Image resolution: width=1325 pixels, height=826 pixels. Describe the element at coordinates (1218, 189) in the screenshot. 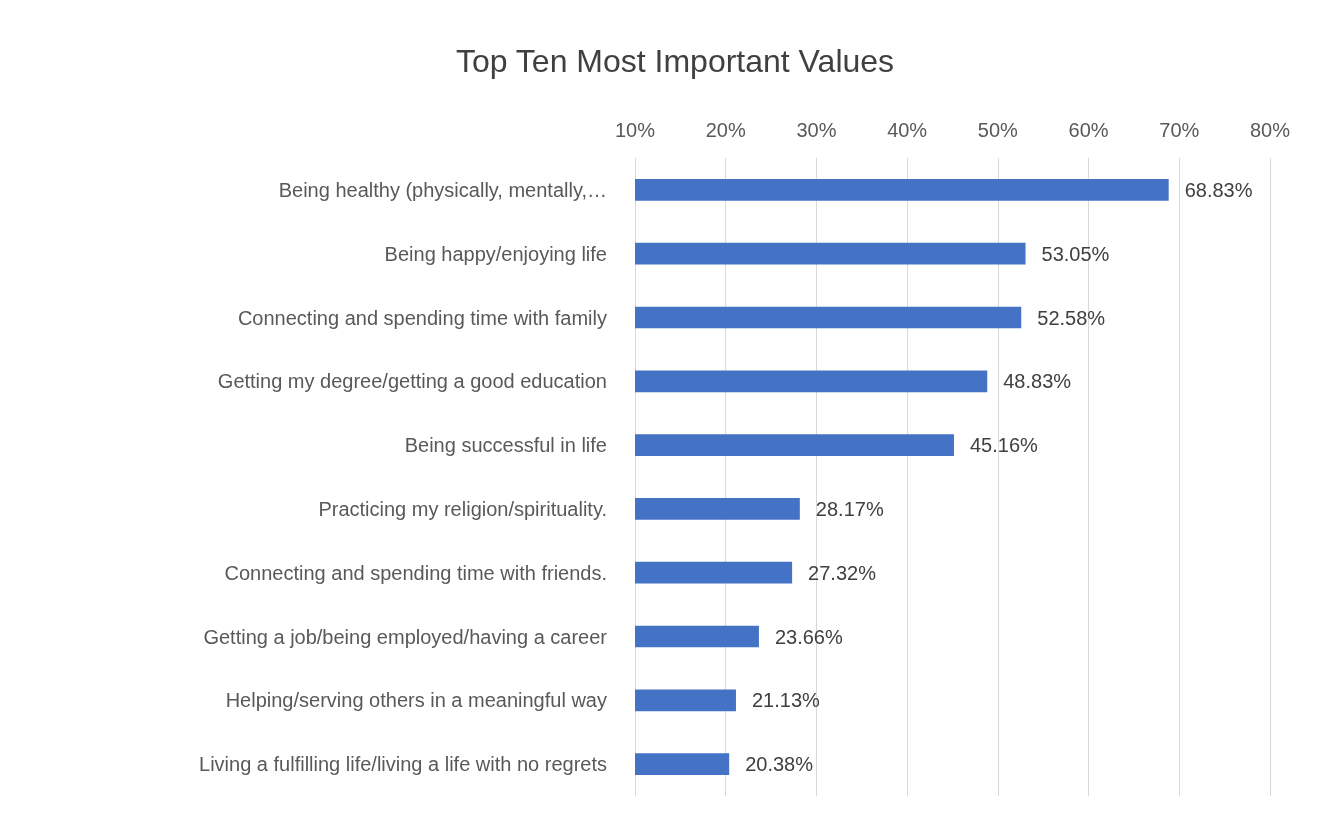

I see `data-label: 68.83%` at that location.